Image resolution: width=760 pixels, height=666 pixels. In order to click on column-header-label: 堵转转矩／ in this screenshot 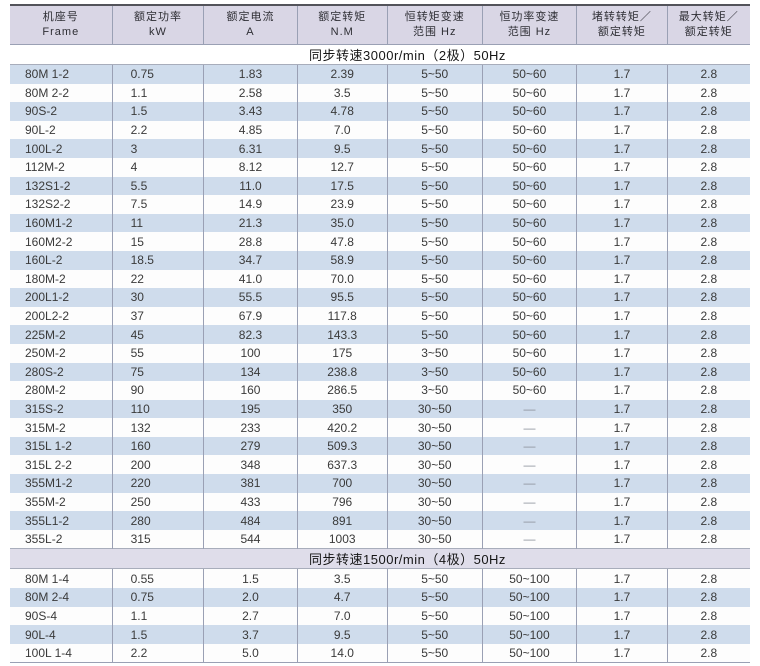, I will do `click(621, 16)`.